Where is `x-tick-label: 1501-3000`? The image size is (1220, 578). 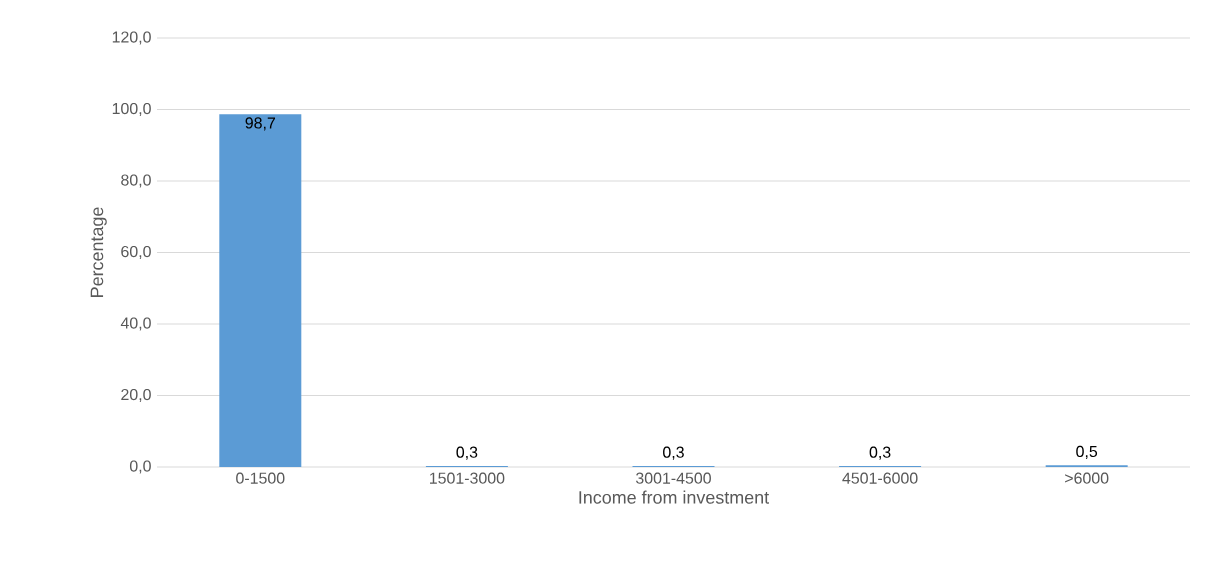 x-tick-label: 1501-3000 is located at coordinates (467, 478).